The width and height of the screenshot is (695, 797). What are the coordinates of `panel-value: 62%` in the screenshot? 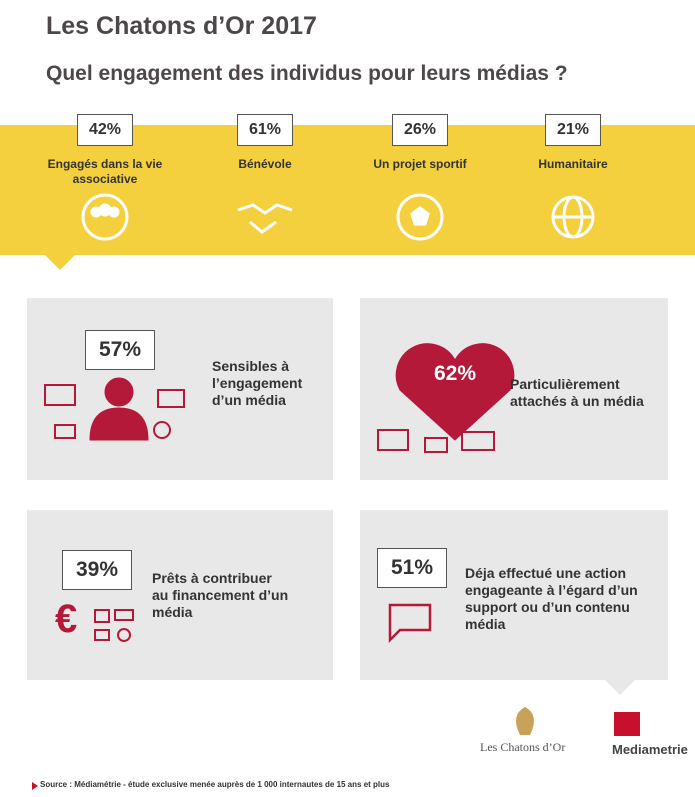 It's located at (455, 373).